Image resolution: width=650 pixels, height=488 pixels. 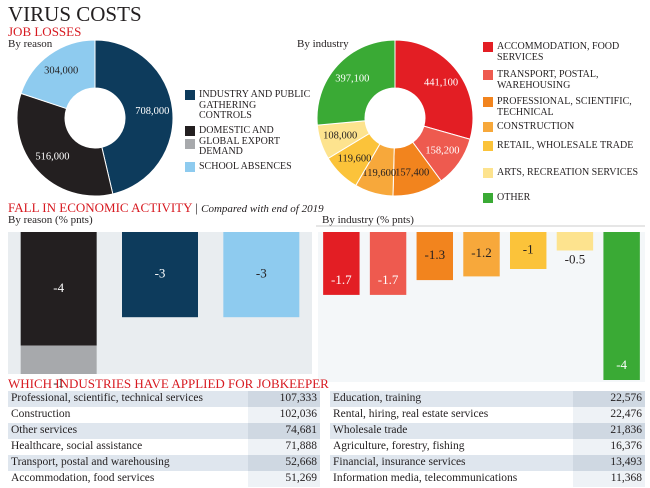 What do you see at coordinates (626, 430) in the screenshot?
I see `table-value: 21,836` at bounding box center [626, 430].